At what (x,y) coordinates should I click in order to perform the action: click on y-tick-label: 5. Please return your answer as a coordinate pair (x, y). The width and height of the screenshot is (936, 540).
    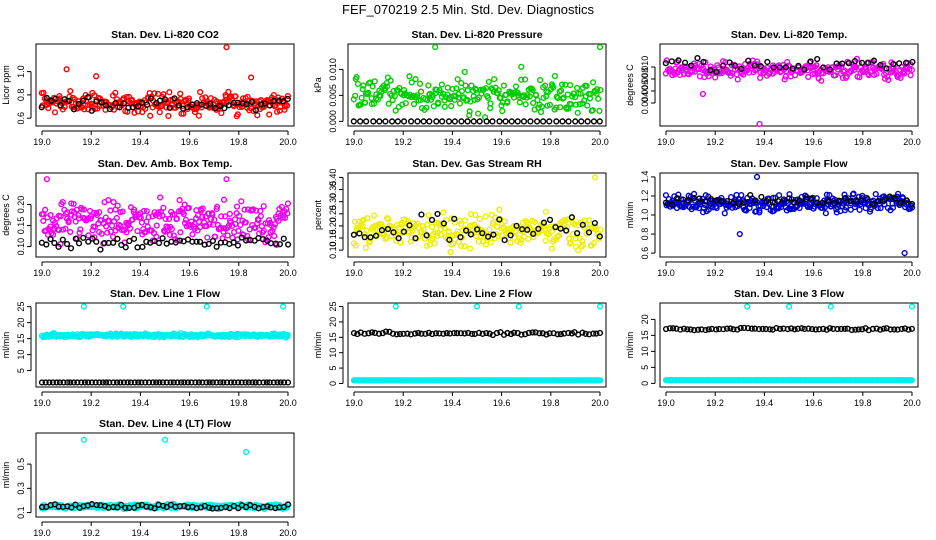
    Looking at the image, I should click on (21, 370).